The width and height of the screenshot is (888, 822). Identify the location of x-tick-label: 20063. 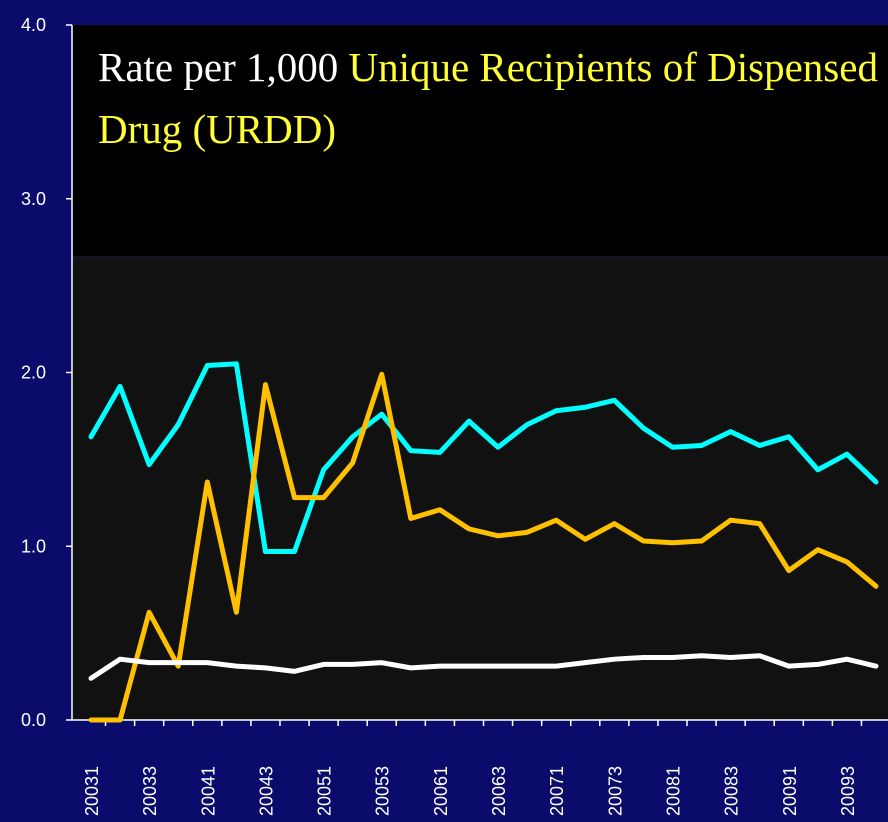
(499, 791).